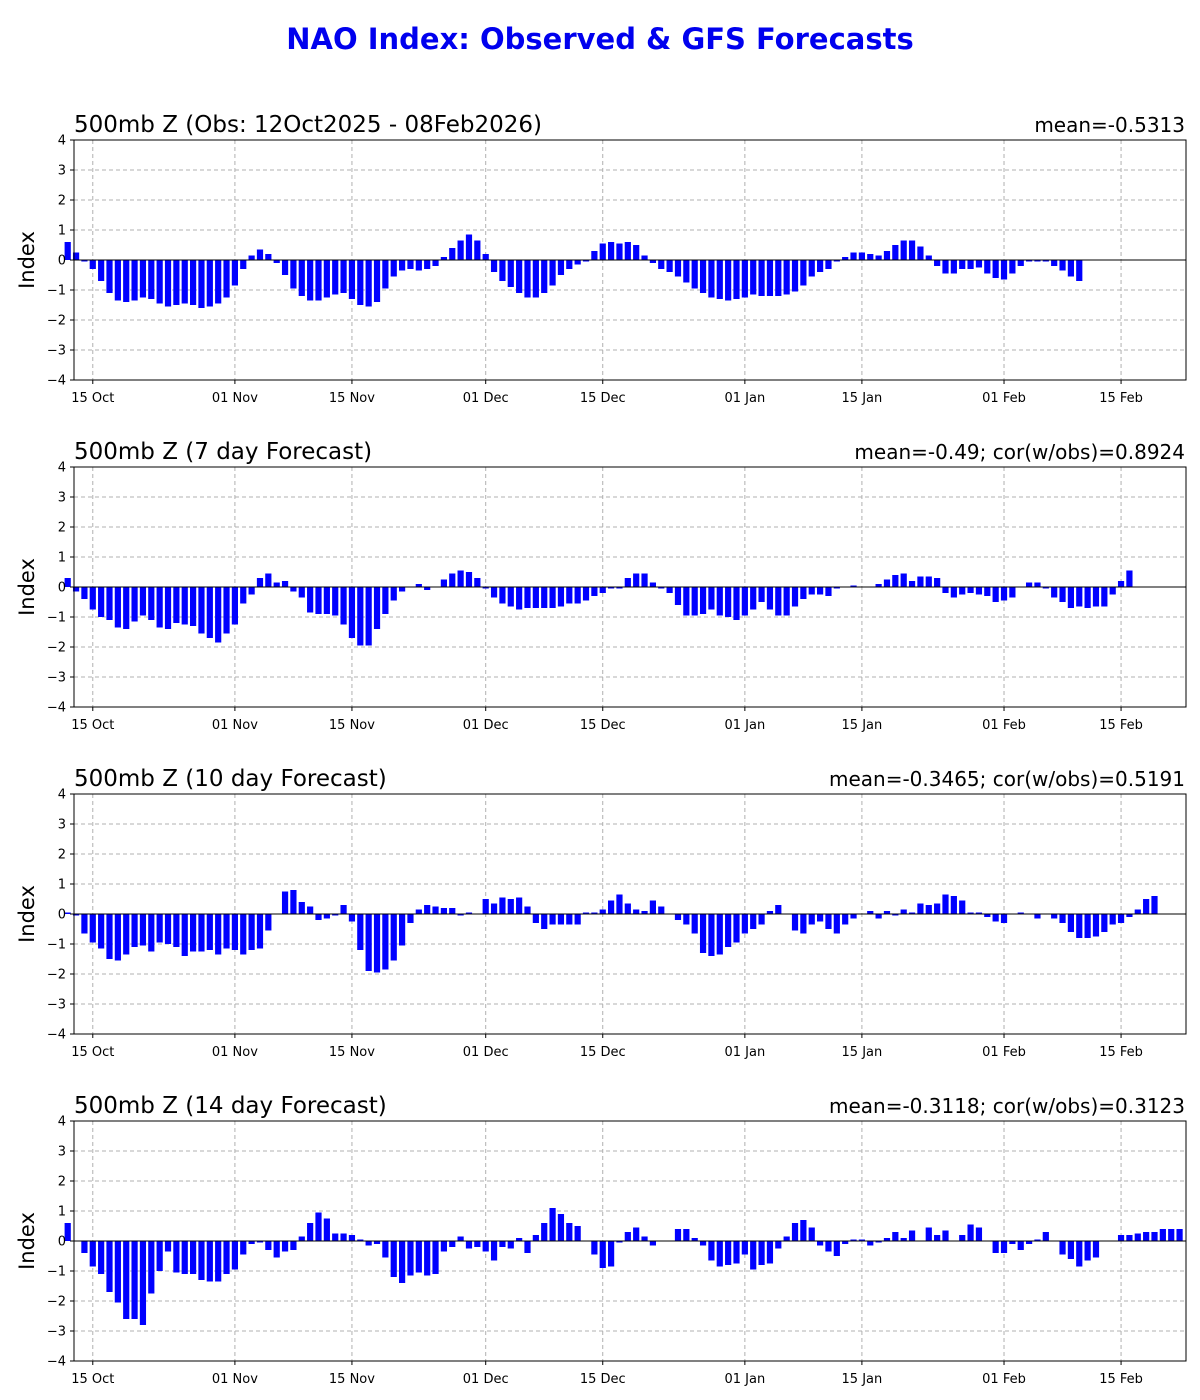 Image resolution: width=1200 pixels, height=1400 pixels. Describe the element at coordinates (62, 855) in the screenshot. I see `y-tick-label: 2` at that location.